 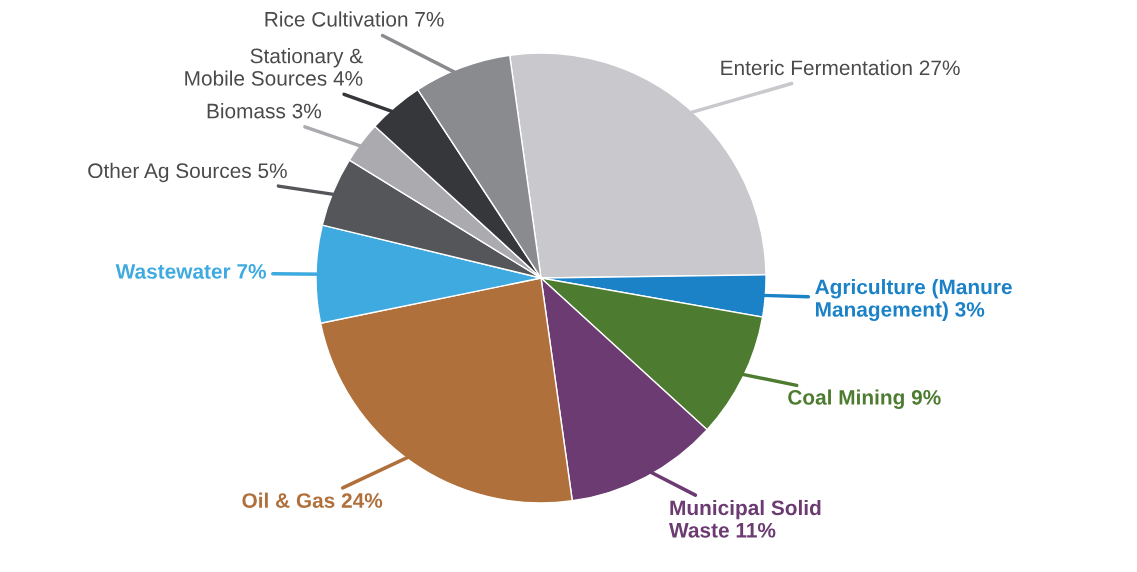 What do you see at coordinates (745, 518) in the screenshot?
I see `slice-label: Municipal Solid Waste 11%` at bounding box center [745, 518].